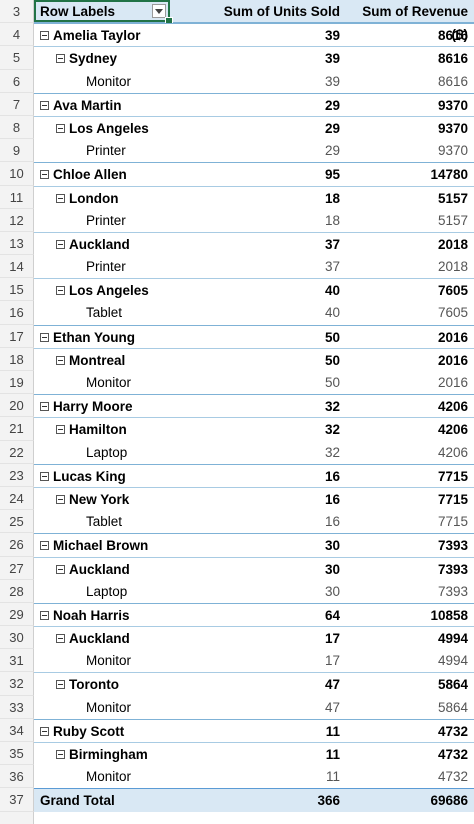  What do you see at coordinates (102, 337) in the screenshot?
I see `row-label-cell: Ethan Young` at bounding box center [102, 337].